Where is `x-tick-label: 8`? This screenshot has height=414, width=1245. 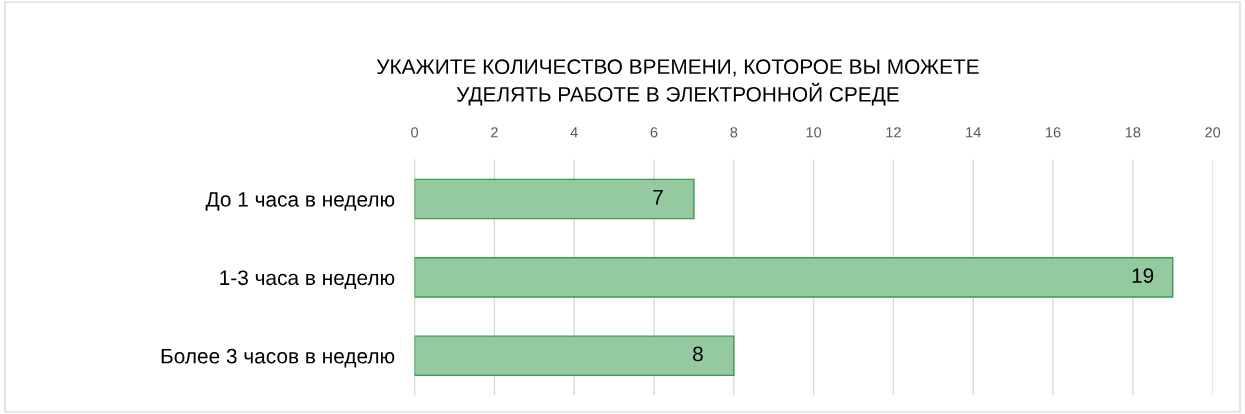
x-tick-label: 8 is located at coordinates (734, 132).